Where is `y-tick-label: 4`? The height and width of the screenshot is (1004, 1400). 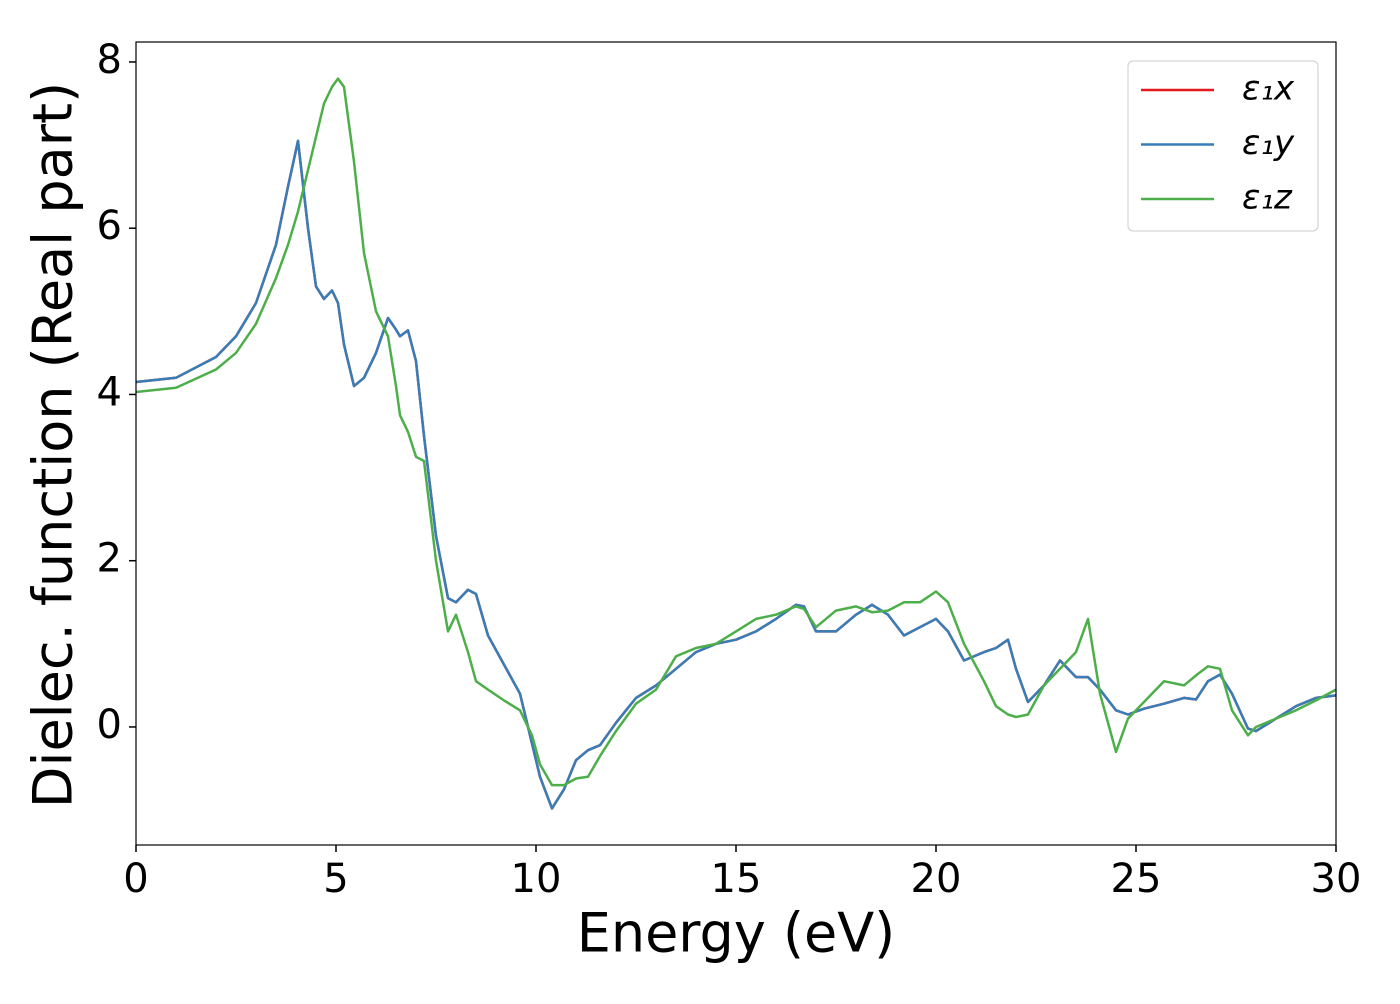
y-tick-label: 4 is located at coordinates (109, 392).